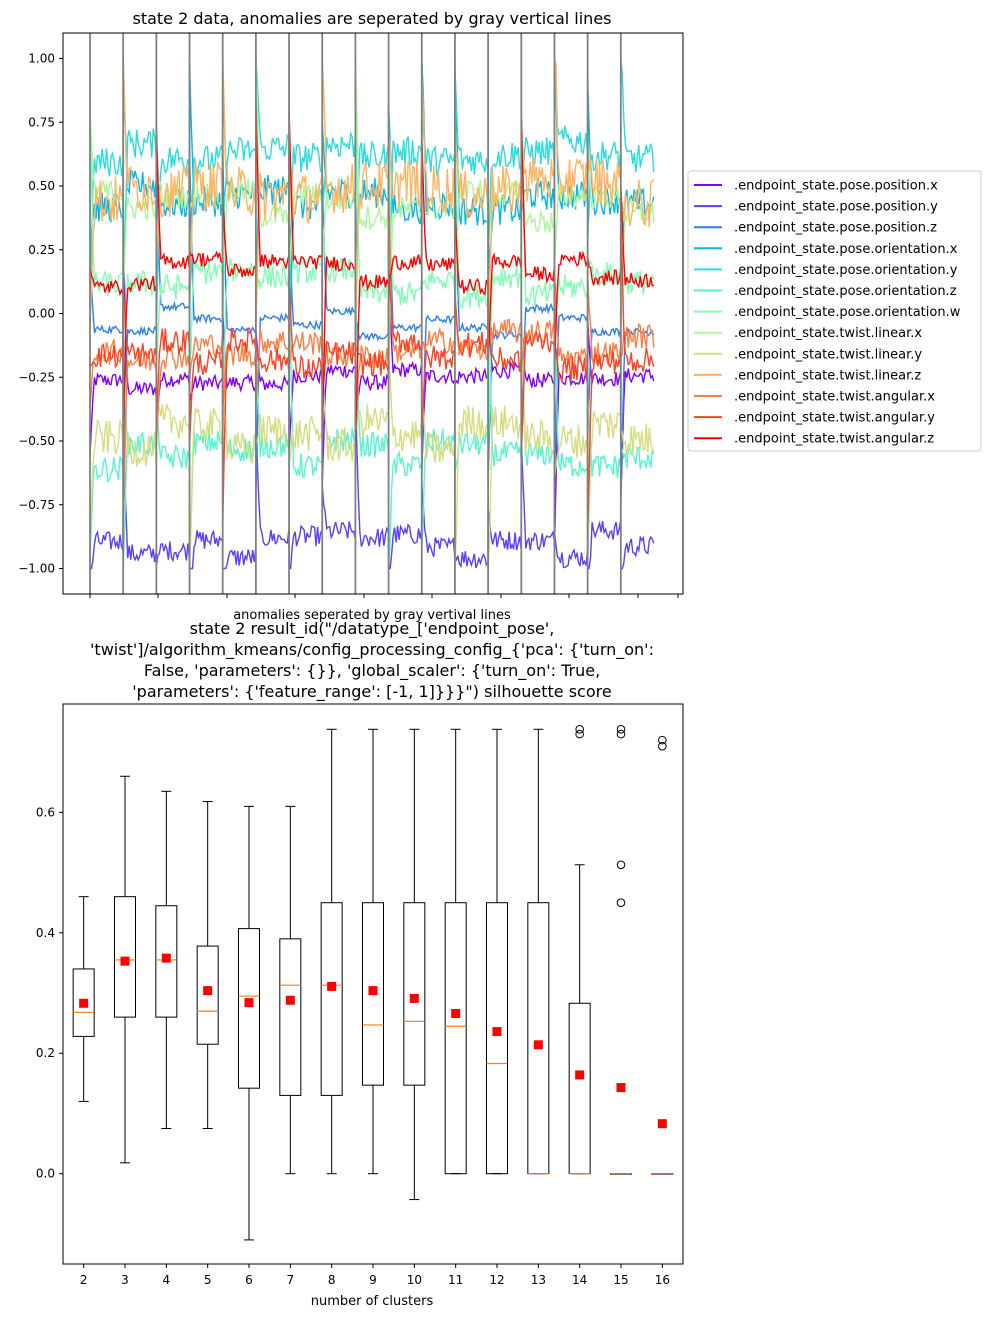  Describe the element at coordinates (36, 441) in the screenshot. I see `top-y-tick-label: −0.50` at that location.